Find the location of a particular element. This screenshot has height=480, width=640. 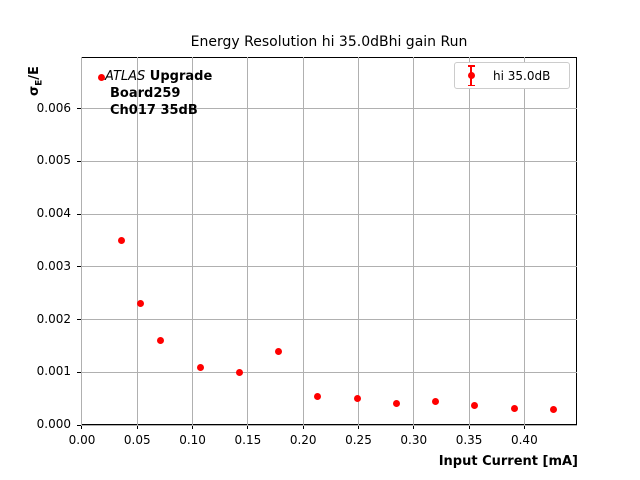

x-tick-label: 0.40 is located at coordinates (524, 440).